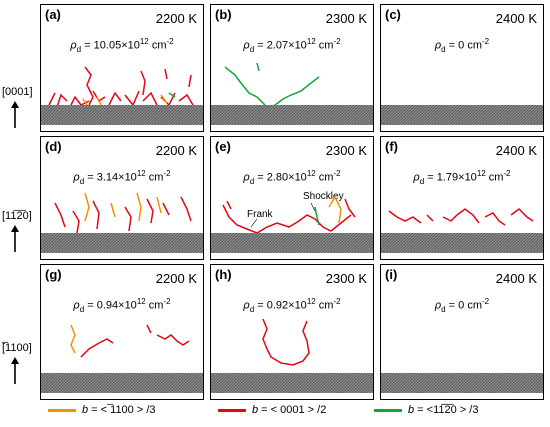 This screenshot has height=427, width=550. Describe the element at coordinates (122, 410) in the screenshot. I see `legend-text: = < ̅1100 > /3` at that location.